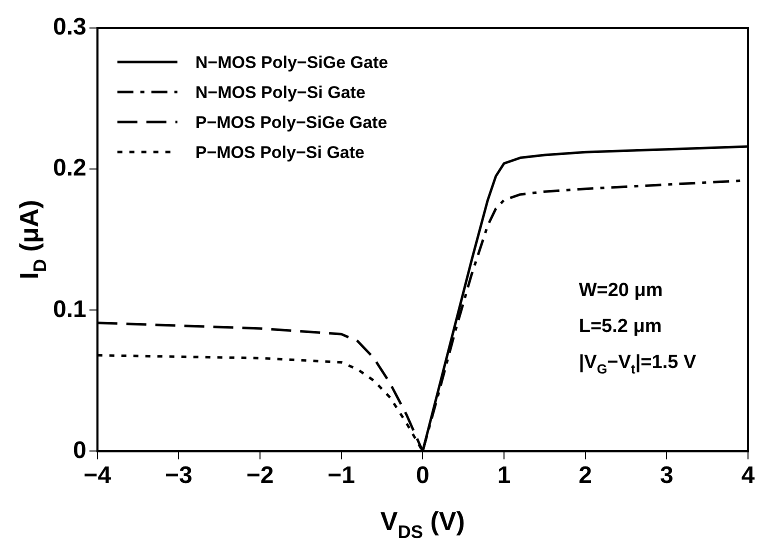 This screenshot has width=764, height=546. What do you see at coordinates (291, 122) in the screenshot?
I see `legend-label: P−MOS Poly−SiGe Gate` at bounding box center [291, 122].